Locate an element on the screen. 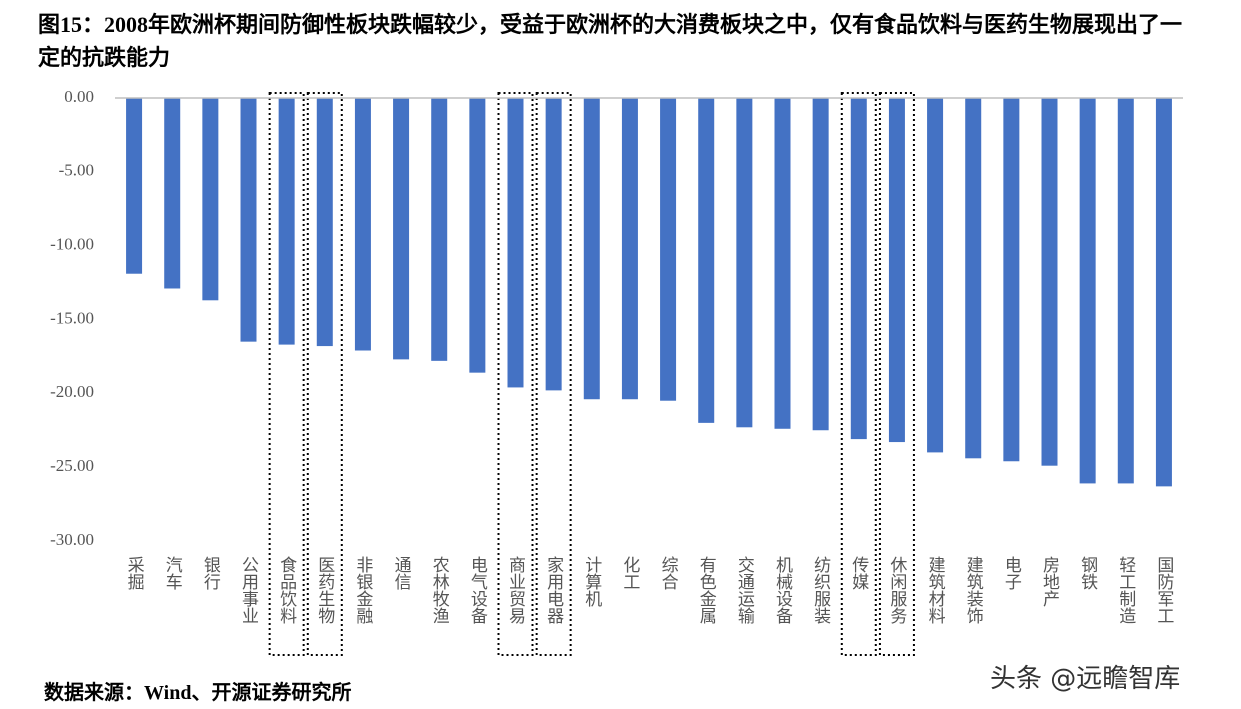 The width and height of the screenshot is (1241, 709). x-tick-label: 计算机 is located at coordinates (592, 581).